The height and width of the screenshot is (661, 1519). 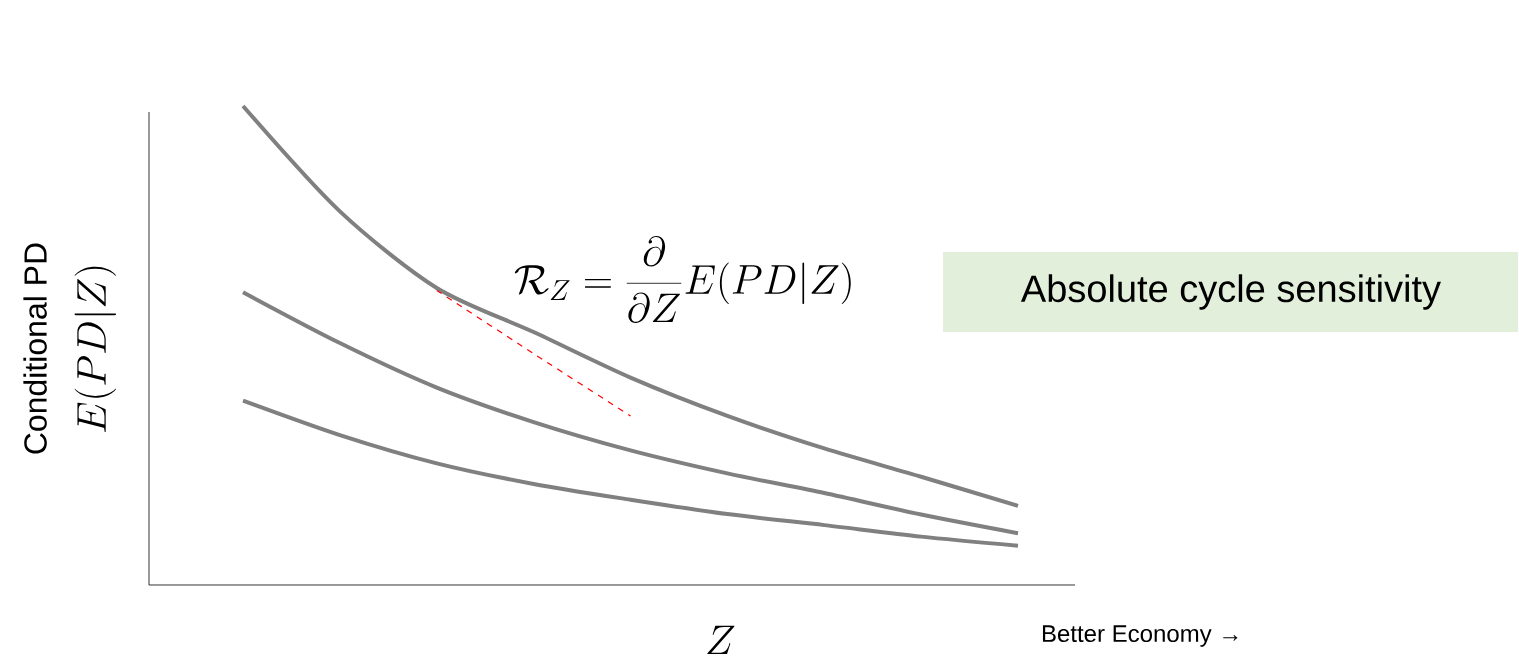 I want to click on text: Better Economy →, so click(x=1140, y=636).